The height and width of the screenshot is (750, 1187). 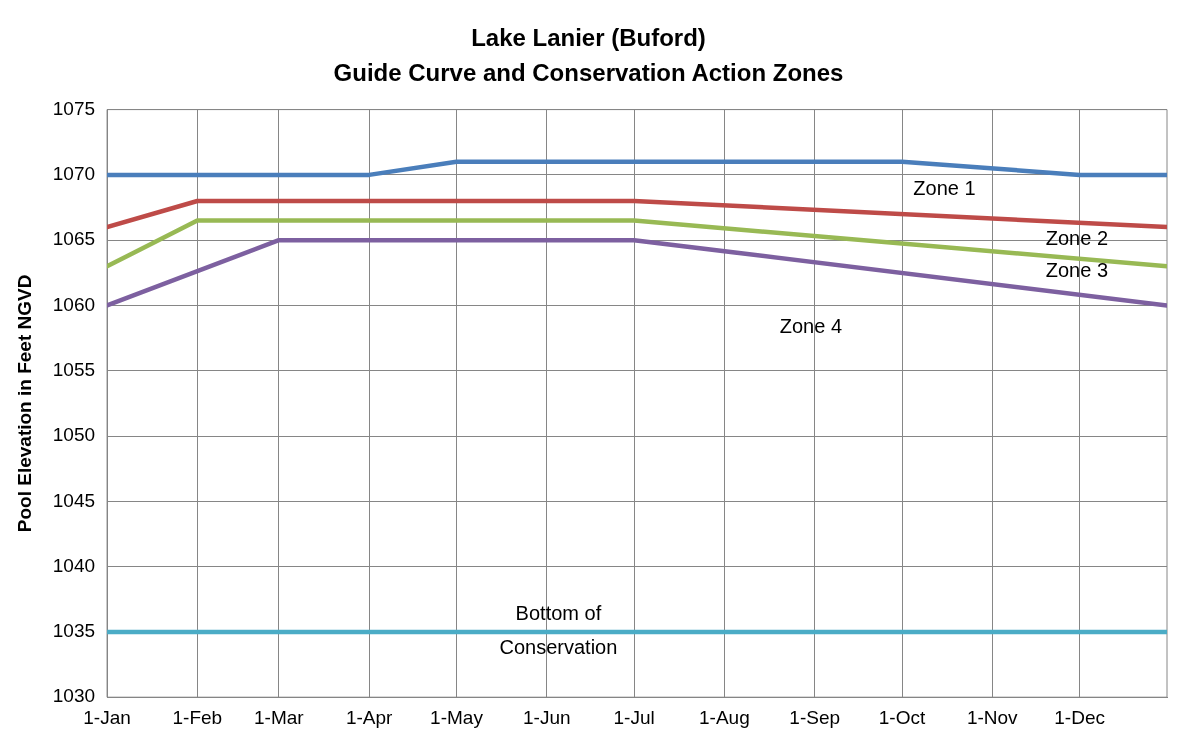 What do you see at coordinates (74, 500) in the screenshot?
I see `y-tick-label: 1045` at bounding box center [74, 500].